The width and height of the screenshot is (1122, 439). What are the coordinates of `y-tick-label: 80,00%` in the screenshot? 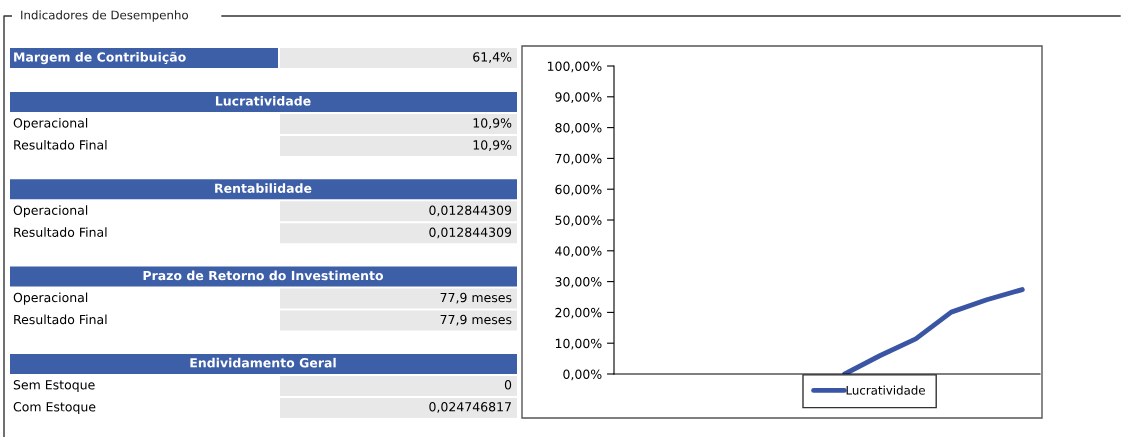 It's located at (578, 128).